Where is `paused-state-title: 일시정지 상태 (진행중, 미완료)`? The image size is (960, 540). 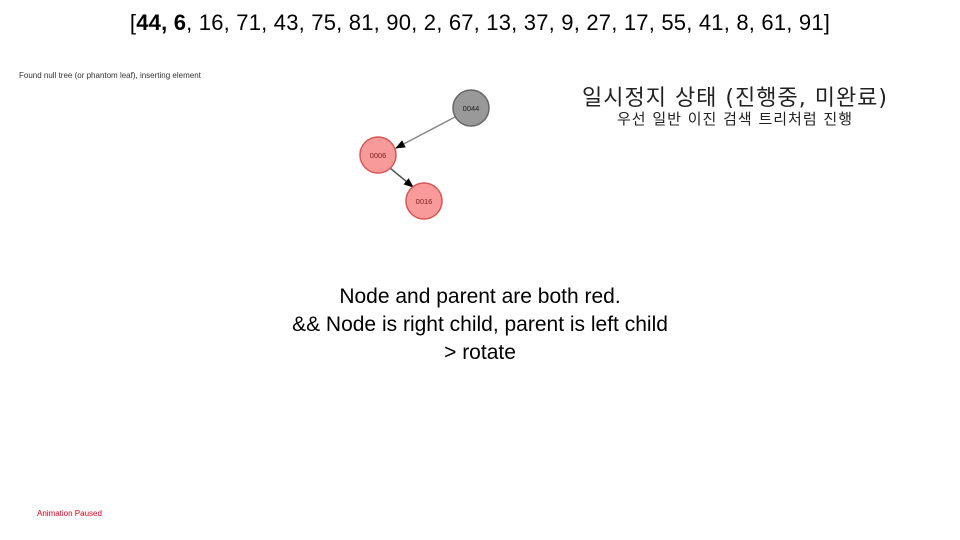
paused-state-title: 일시정지 상태 (진행중, 미완료) is located at coordinates (735, 98).